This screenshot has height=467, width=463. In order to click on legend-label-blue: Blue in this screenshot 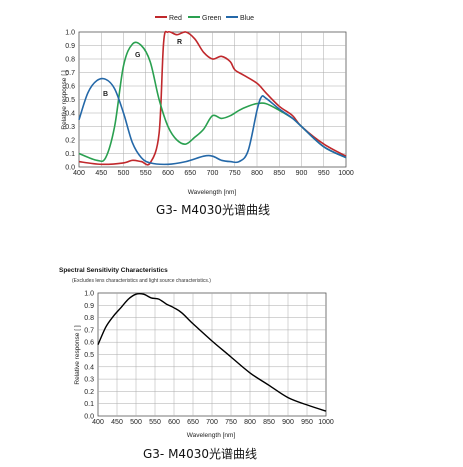, I will do `click(247, 18)`.